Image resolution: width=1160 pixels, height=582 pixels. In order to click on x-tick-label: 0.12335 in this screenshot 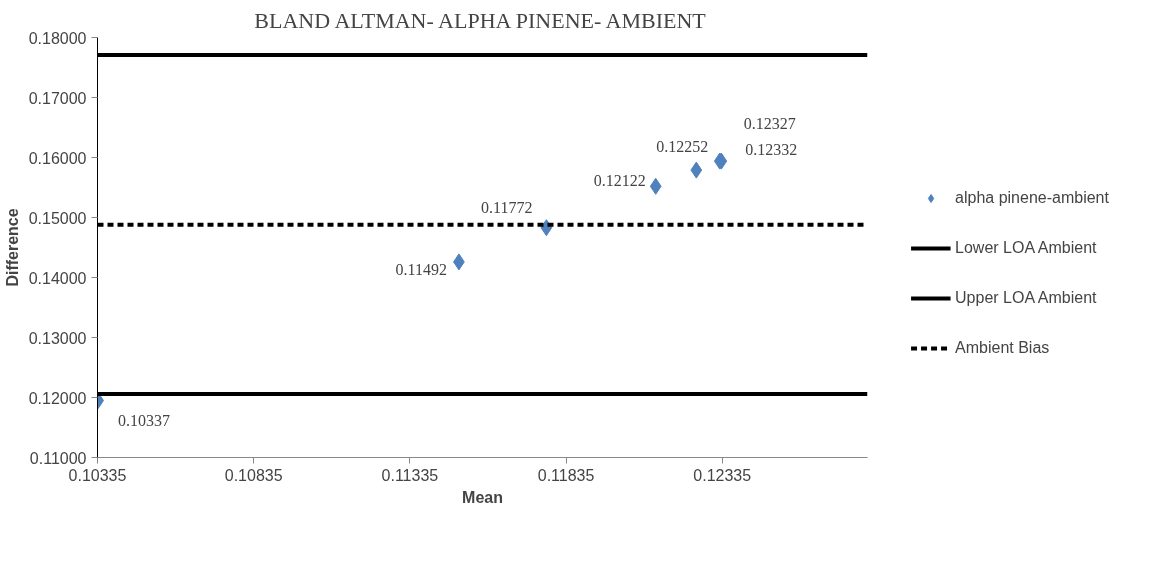, I will do `click(722, 475)`.